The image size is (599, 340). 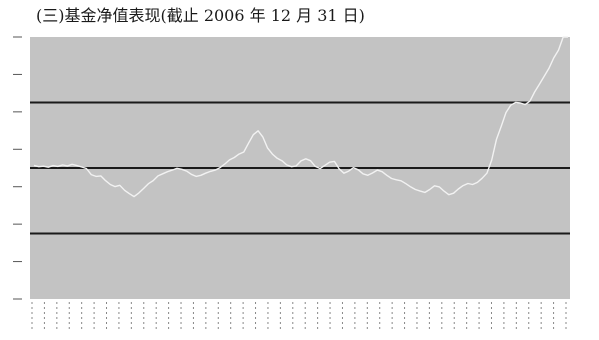 What do you see at coordinates (17, 168) in the screenshot?
I see `y-axis` at bounding box center [17, 168].